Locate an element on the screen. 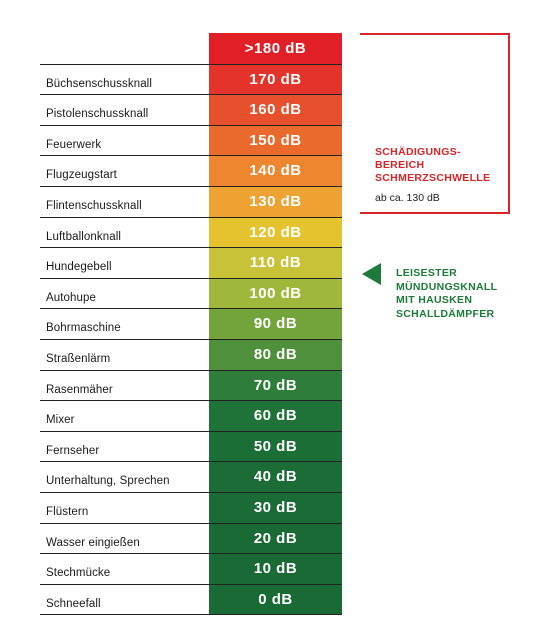 This screenshot has width=555, height=641. noise-source-label: Stechmücke is located at coordinates (78, 573).